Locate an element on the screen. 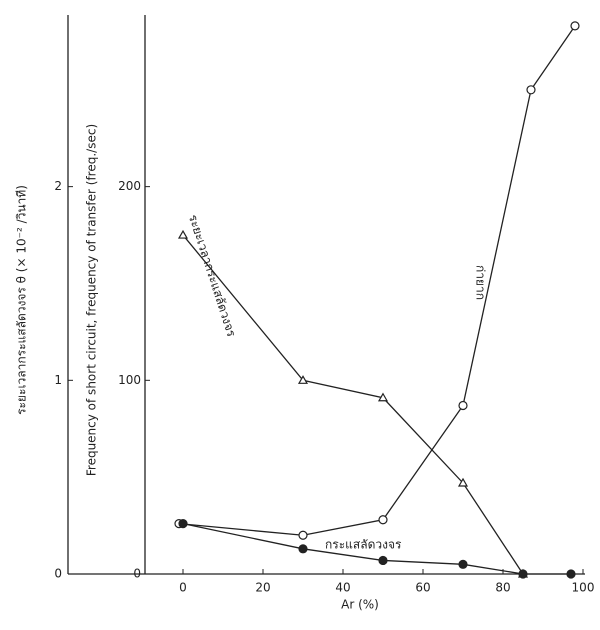  y2-tick-label: 2 is located at coordinates (58, 186).